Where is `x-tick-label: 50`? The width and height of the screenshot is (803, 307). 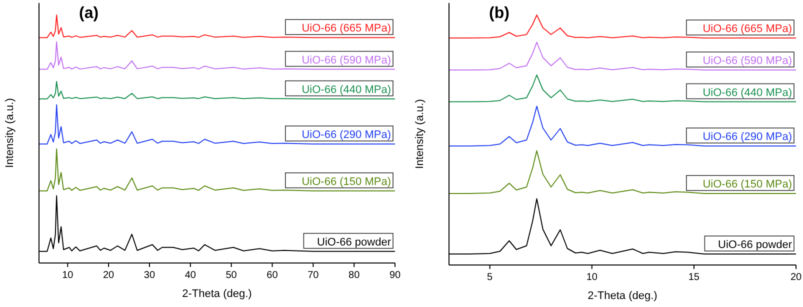 x-tick-label: 50 is located at coordinates (232, 275).